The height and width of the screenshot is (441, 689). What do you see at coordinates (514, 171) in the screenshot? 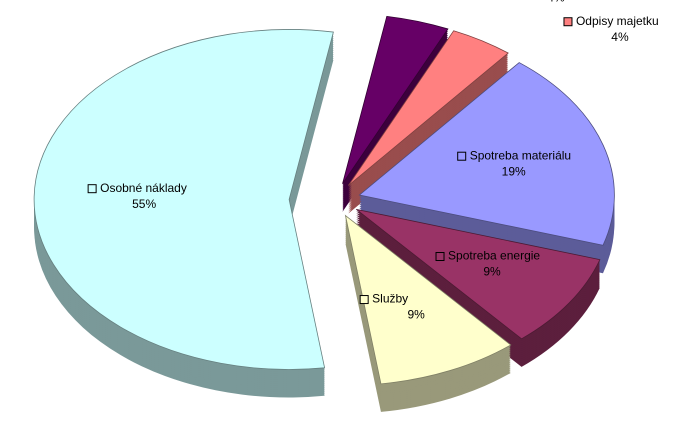
I see `slice-value-label: 19%` at bounding box center [514, 171].